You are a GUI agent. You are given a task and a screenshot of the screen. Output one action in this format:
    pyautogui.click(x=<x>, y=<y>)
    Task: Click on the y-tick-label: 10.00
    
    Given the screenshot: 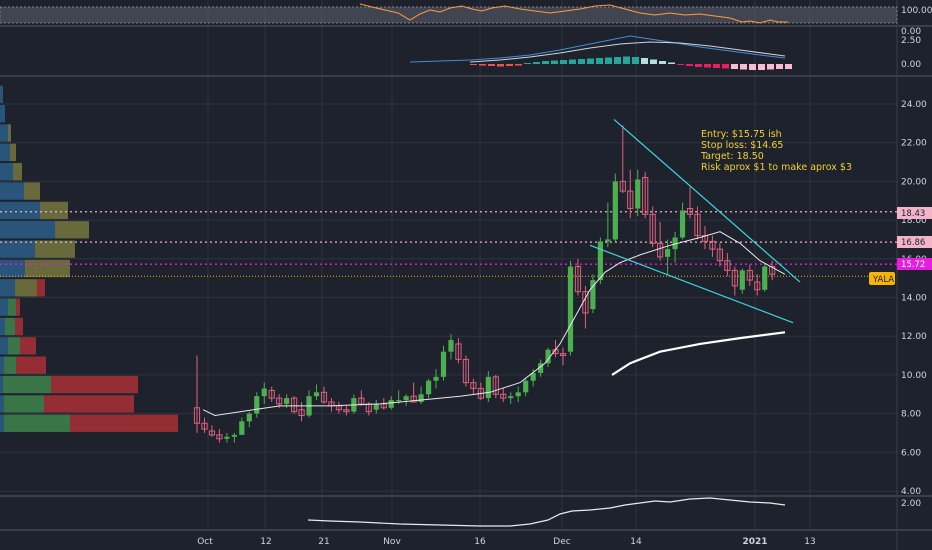 What is the action you would take?
    pyautogui.click(x=914, y=376)
    